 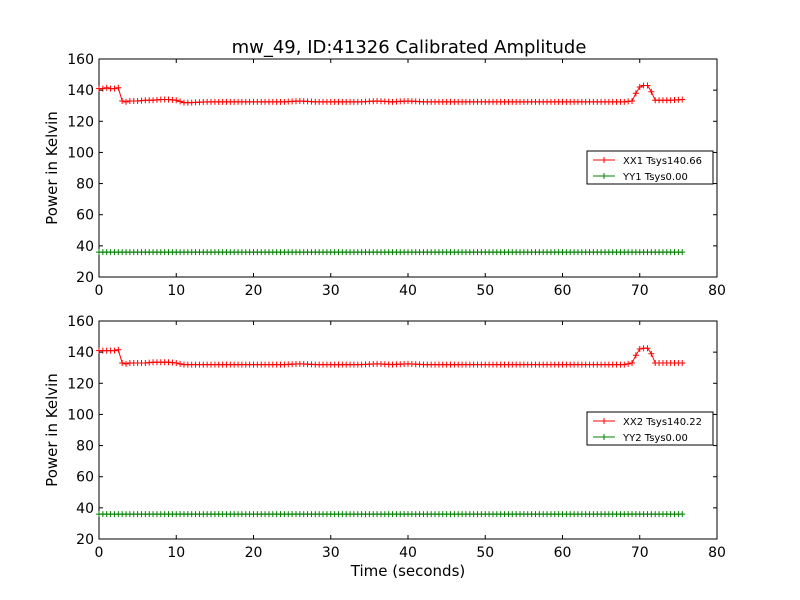 I want to click on legend-entry: YY1 Tsys0.00, so click(x=655, y=177).